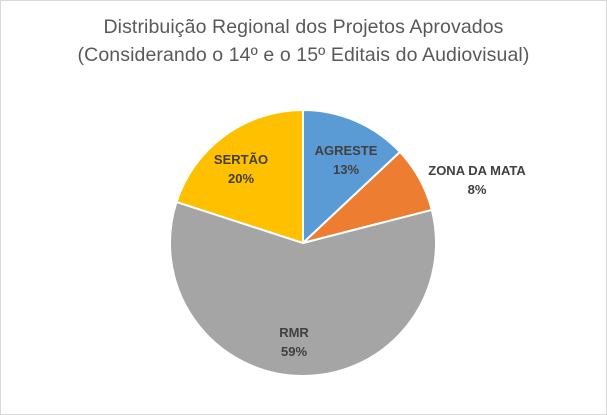 Image resolution: width=607 pixels, height=415 pixels. I want to click on data-label-zona-da-mata: ZONA DA MATA 8%, so click(477, 180).